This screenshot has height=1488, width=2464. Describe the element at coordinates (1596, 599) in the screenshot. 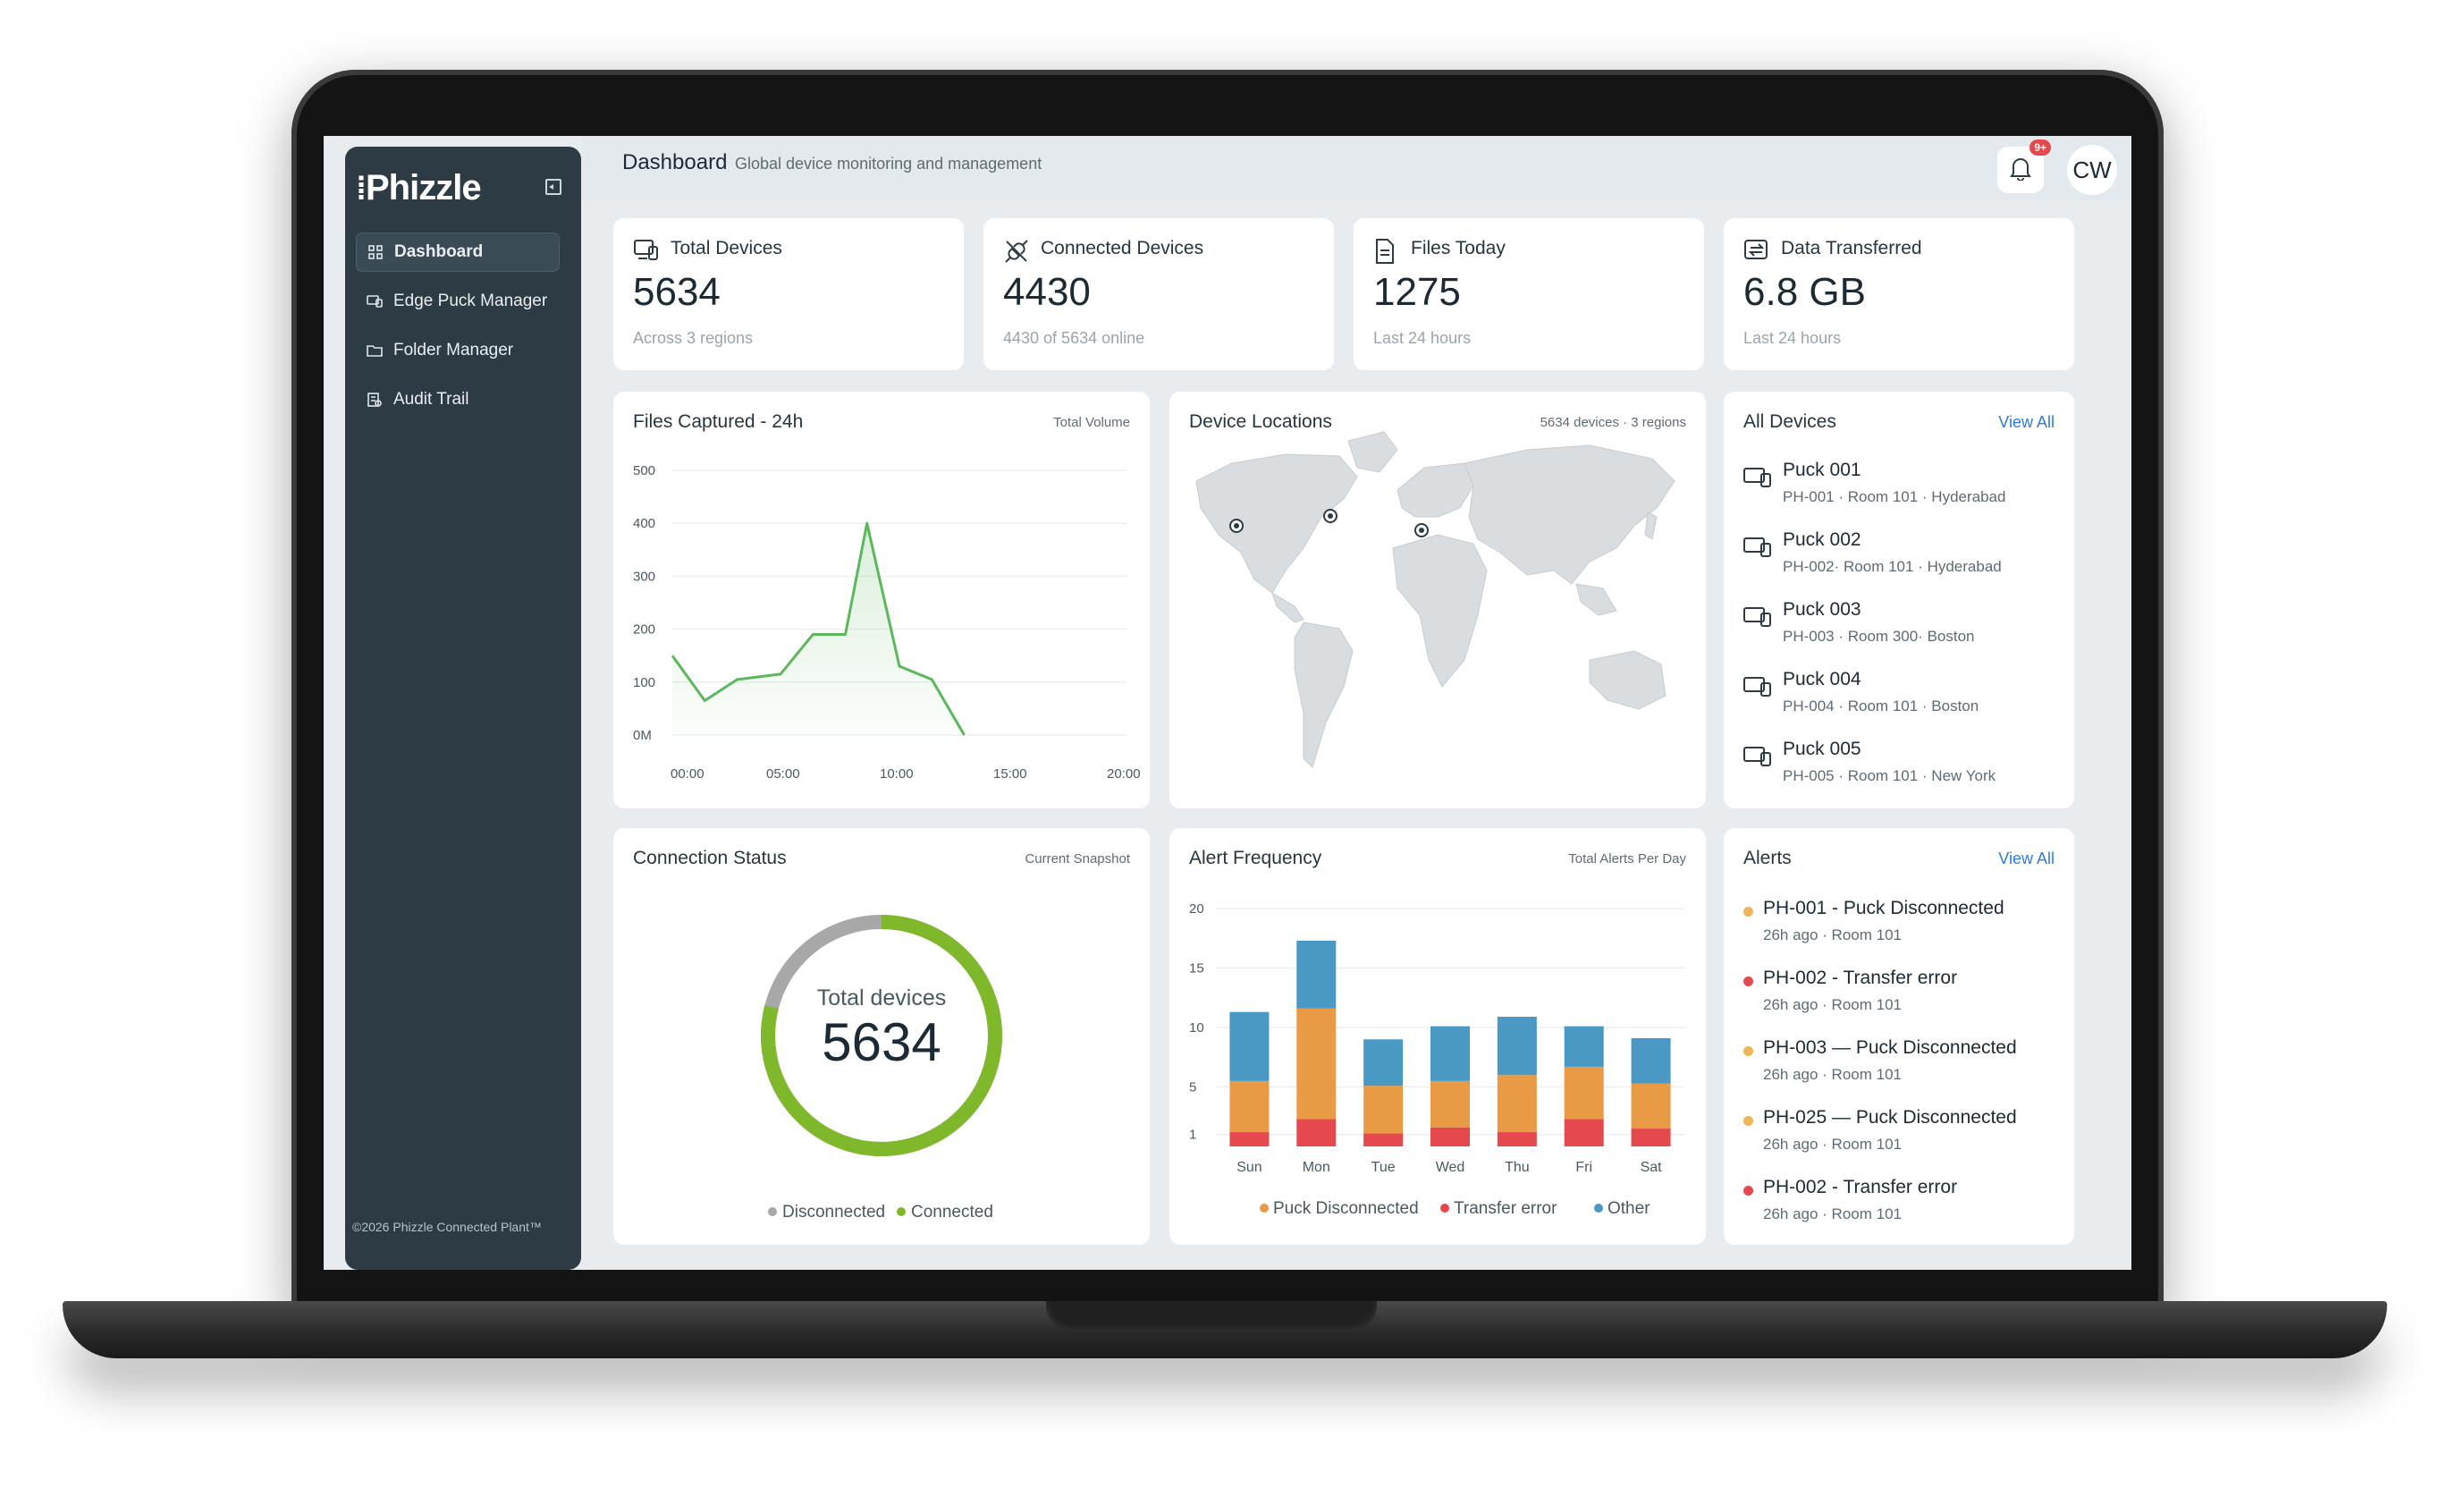

I see `southeast-asia-shape` at that location.